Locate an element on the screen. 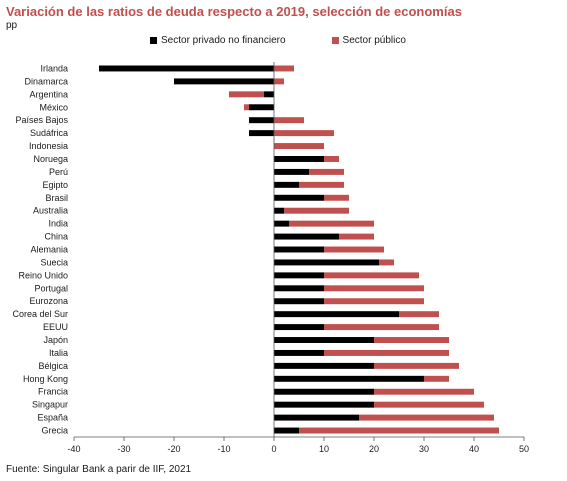  category-label: Hong Kong is located at coordinates (45, 379).